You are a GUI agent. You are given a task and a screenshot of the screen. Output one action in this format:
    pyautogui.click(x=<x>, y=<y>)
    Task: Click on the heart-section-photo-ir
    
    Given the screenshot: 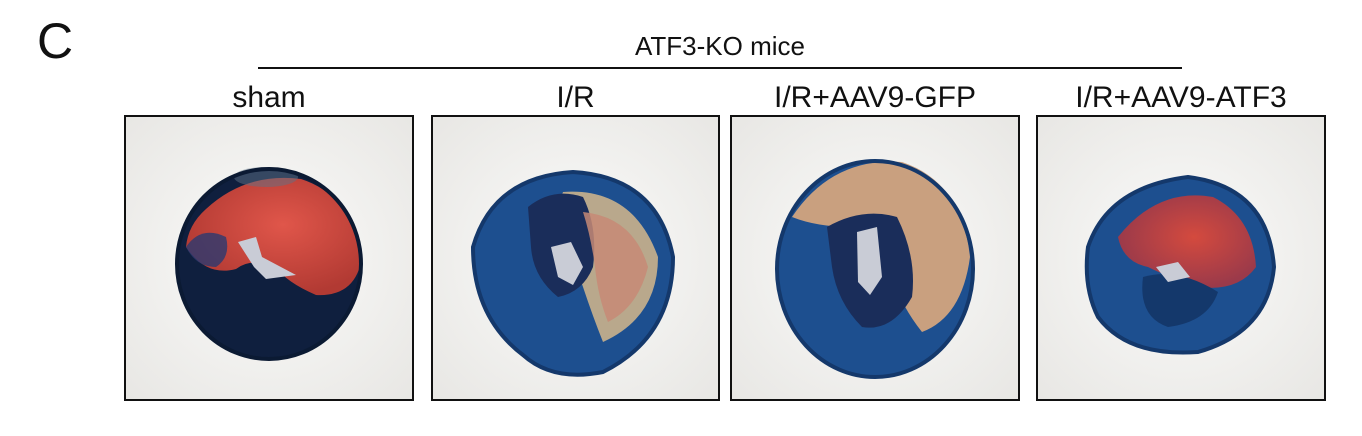 What is the action you would take?
    pyautogui.click(x=575, y=258)
    